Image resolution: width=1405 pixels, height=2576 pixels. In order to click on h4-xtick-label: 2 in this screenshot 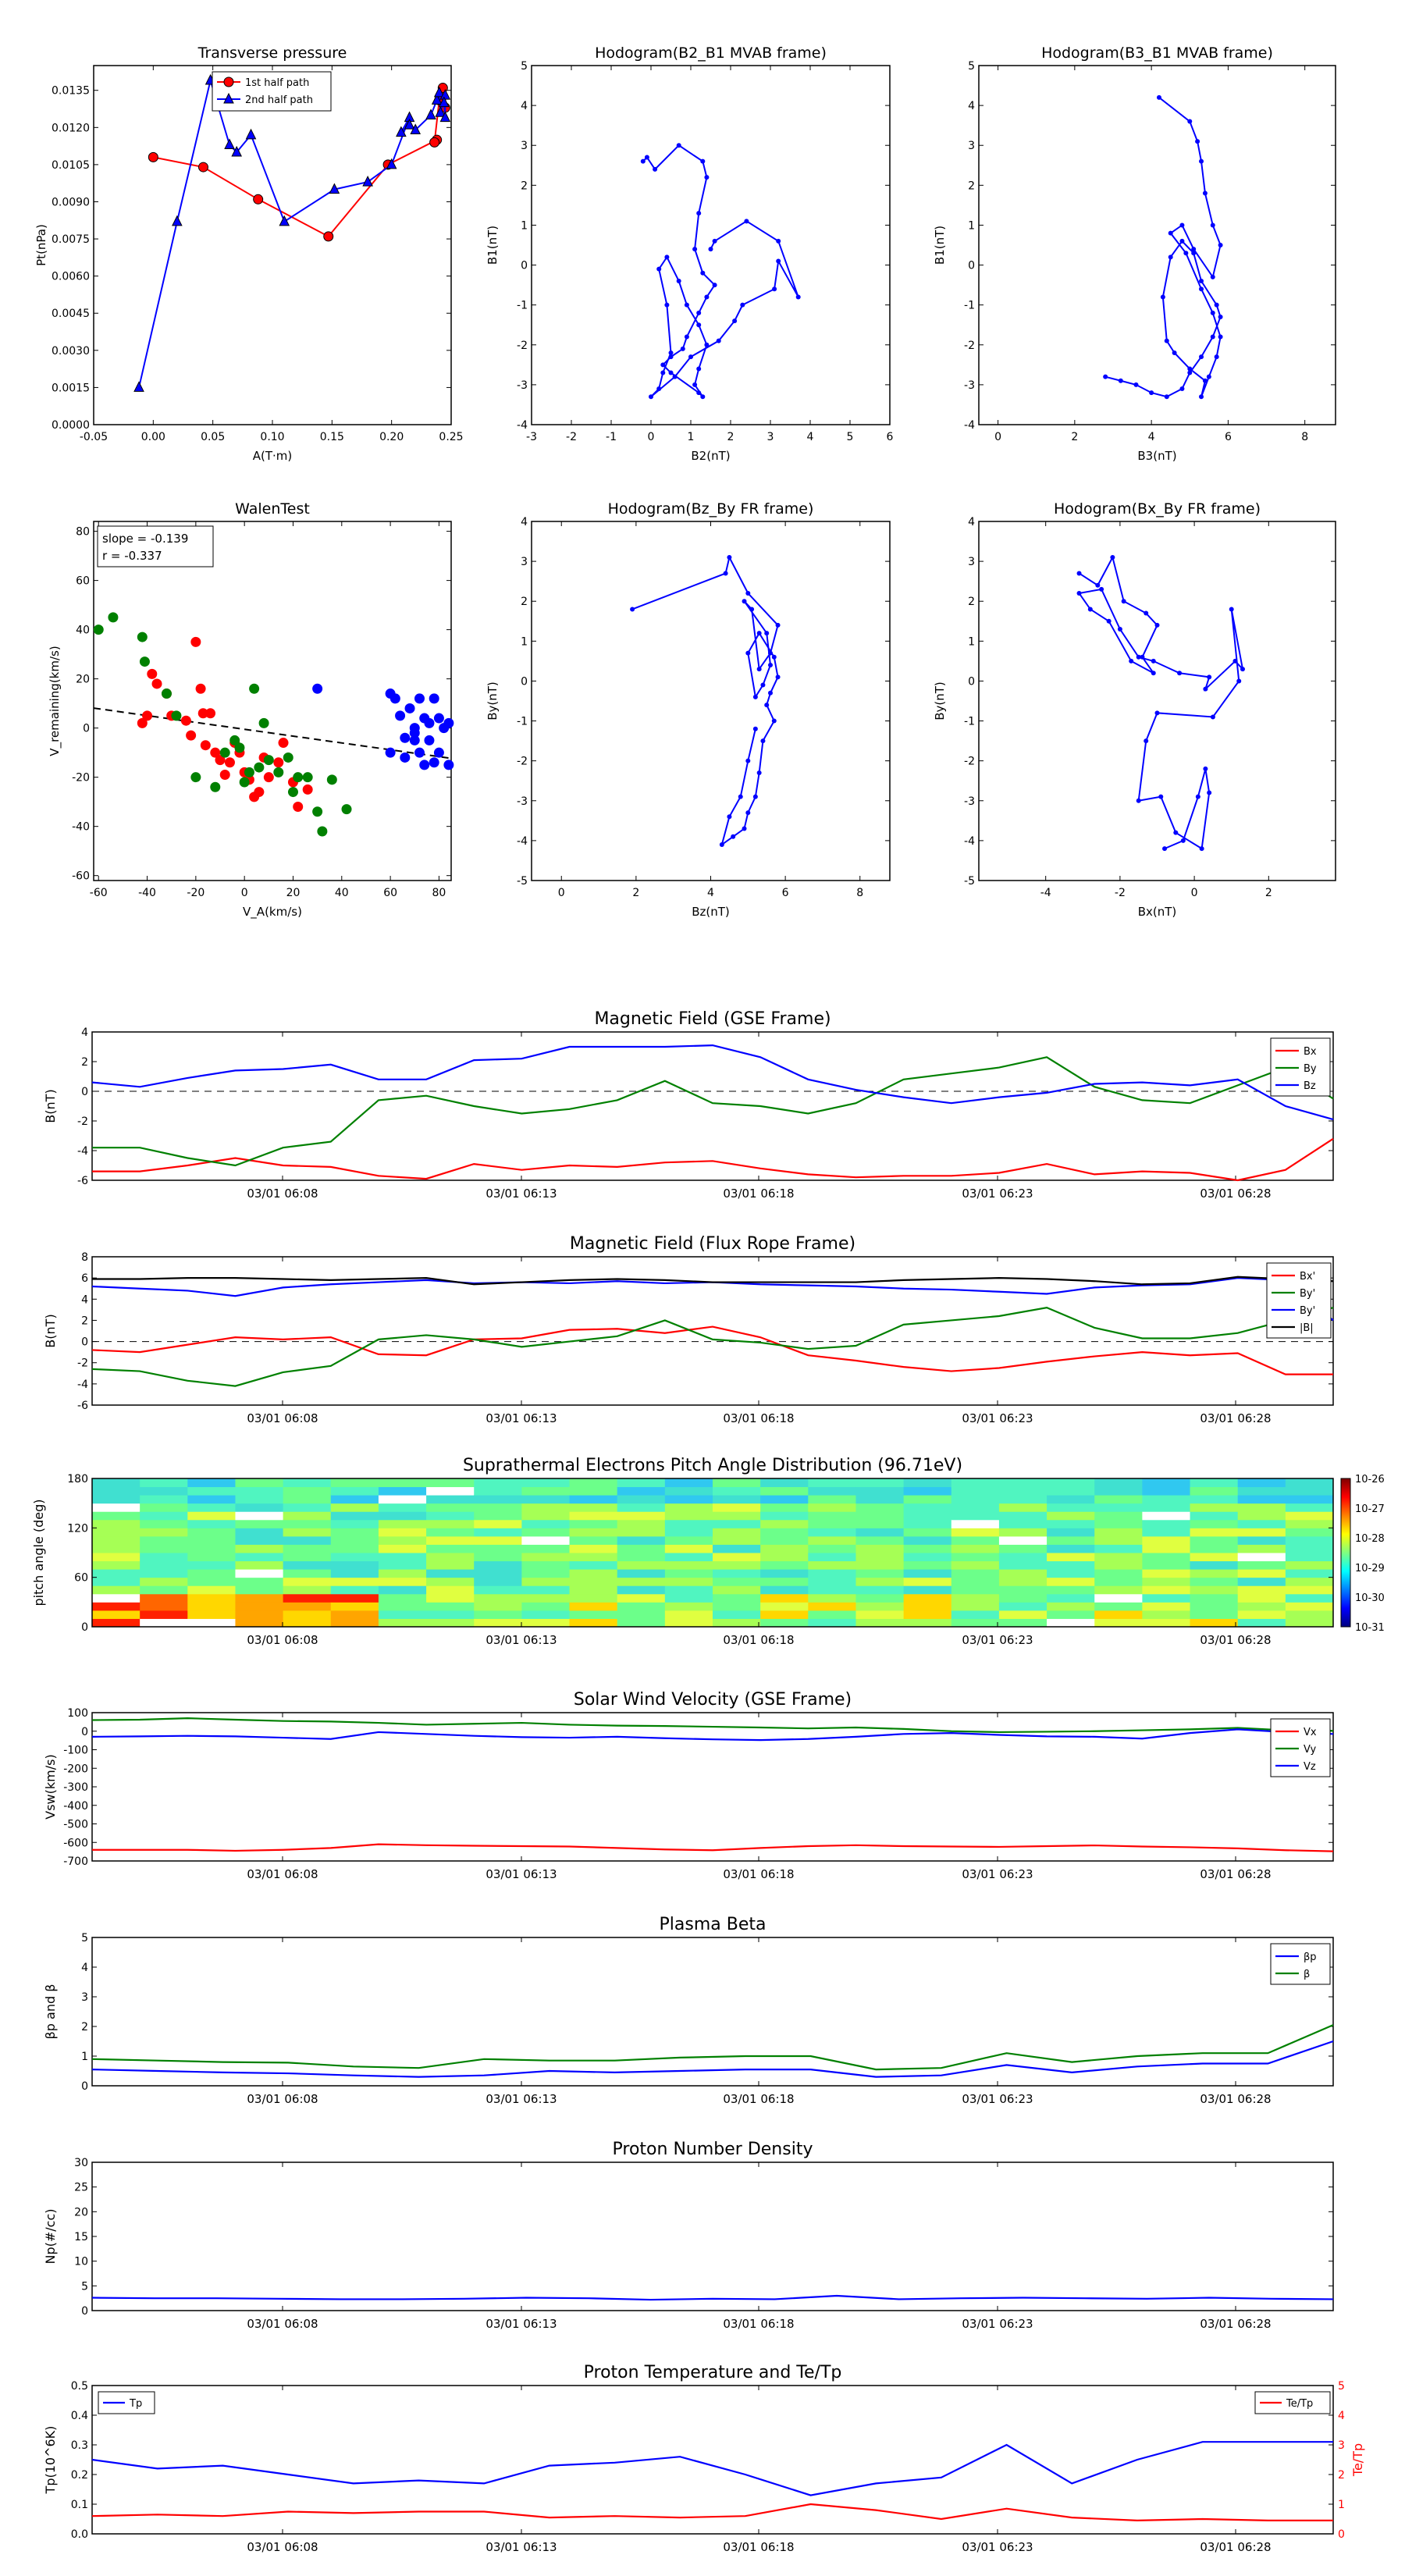, I will do `click(1269, 893)`.